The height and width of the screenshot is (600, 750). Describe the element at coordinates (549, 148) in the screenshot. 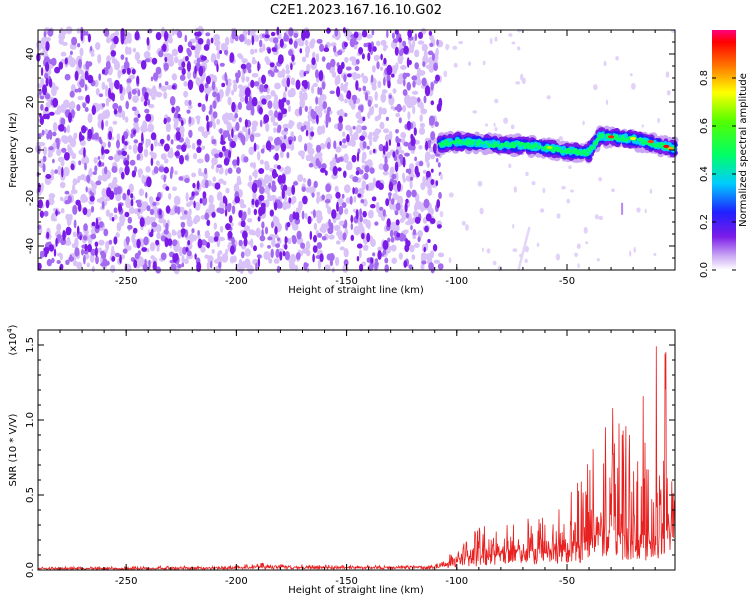

I see `signal-hotspot` at that location.